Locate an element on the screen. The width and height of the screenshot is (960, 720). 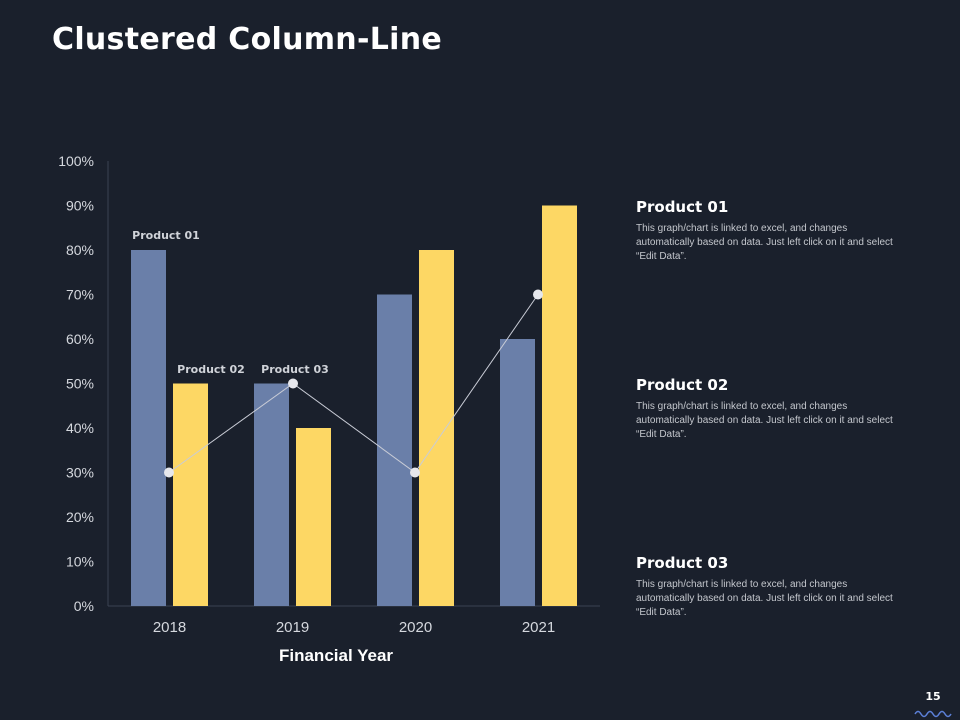
y-tick-label: 50% is located at coordinates (80, 384).